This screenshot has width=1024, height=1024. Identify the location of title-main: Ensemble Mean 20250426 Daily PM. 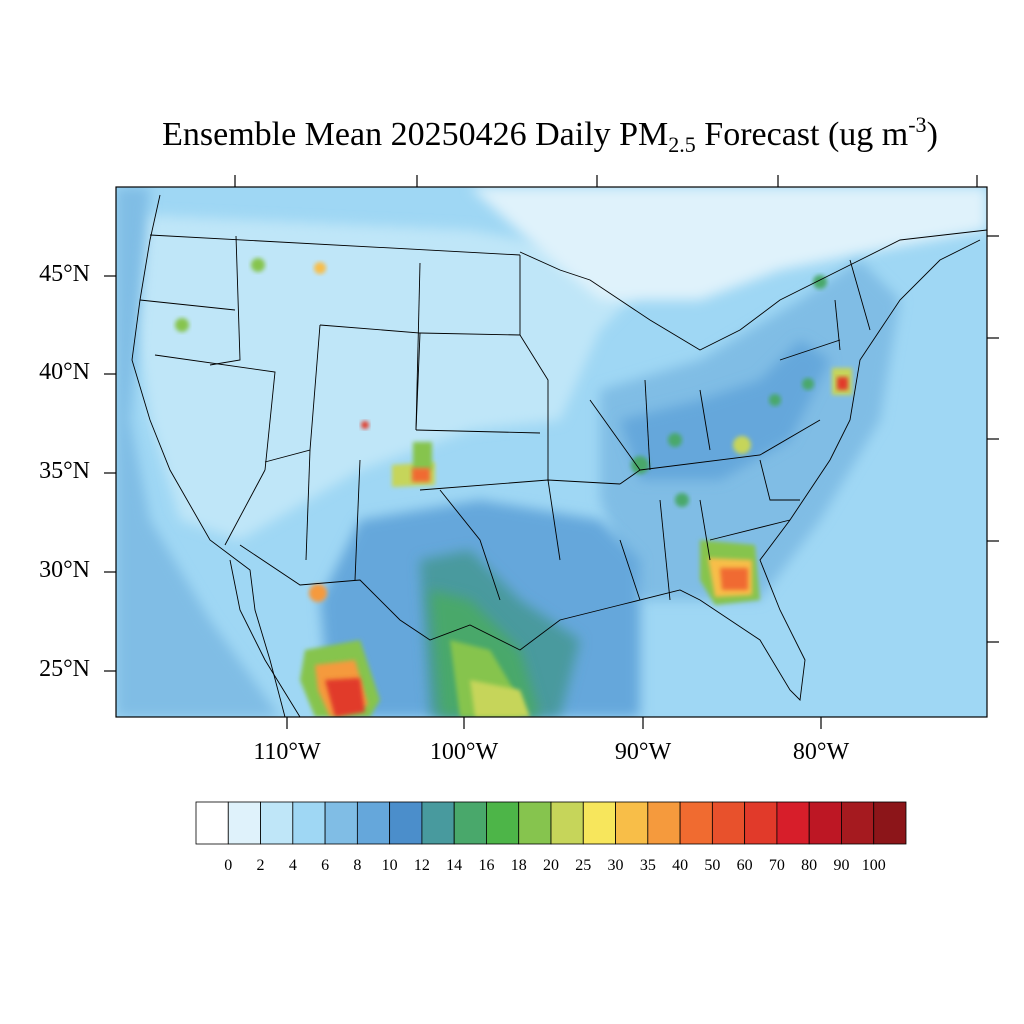
(415, 134).